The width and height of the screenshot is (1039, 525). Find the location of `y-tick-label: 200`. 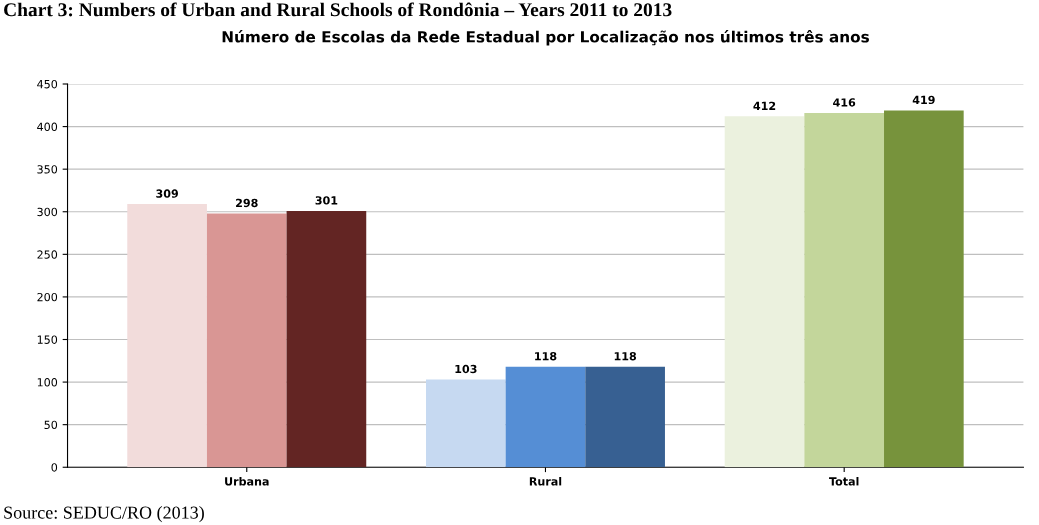

y-tick-label: 200 is located at coordinates (47, 297).